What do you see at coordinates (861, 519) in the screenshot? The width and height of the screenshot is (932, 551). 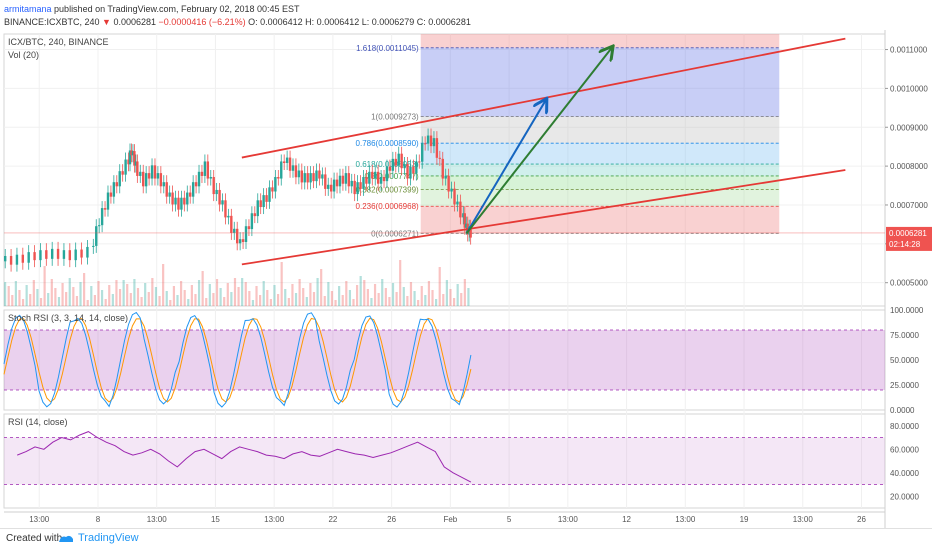 I see `x-tick-label: 26` at bounding box center [861, 519].